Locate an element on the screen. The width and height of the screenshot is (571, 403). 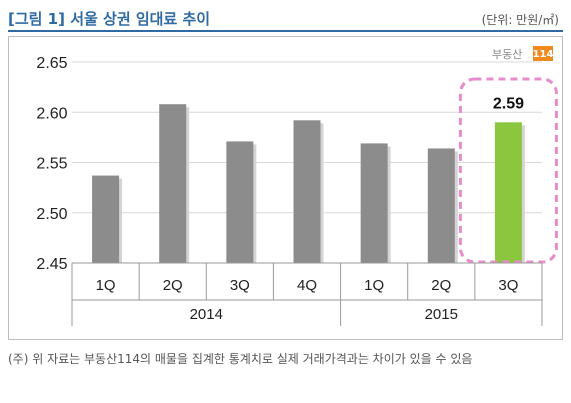
chart-title: [그림 1] 서울 상권 임대료 추이 is located at coordinates (109, 19).